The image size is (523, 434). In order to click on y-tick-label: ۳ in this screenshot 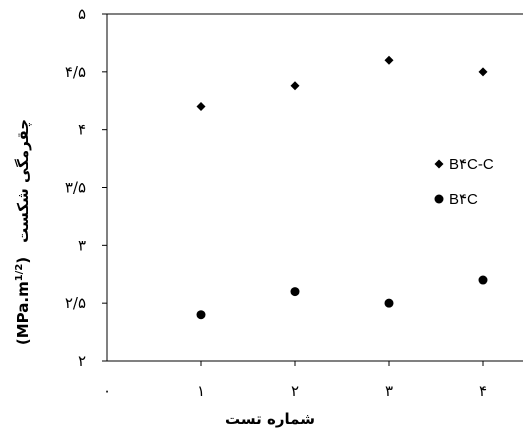, I will do `click(82, 245)`.